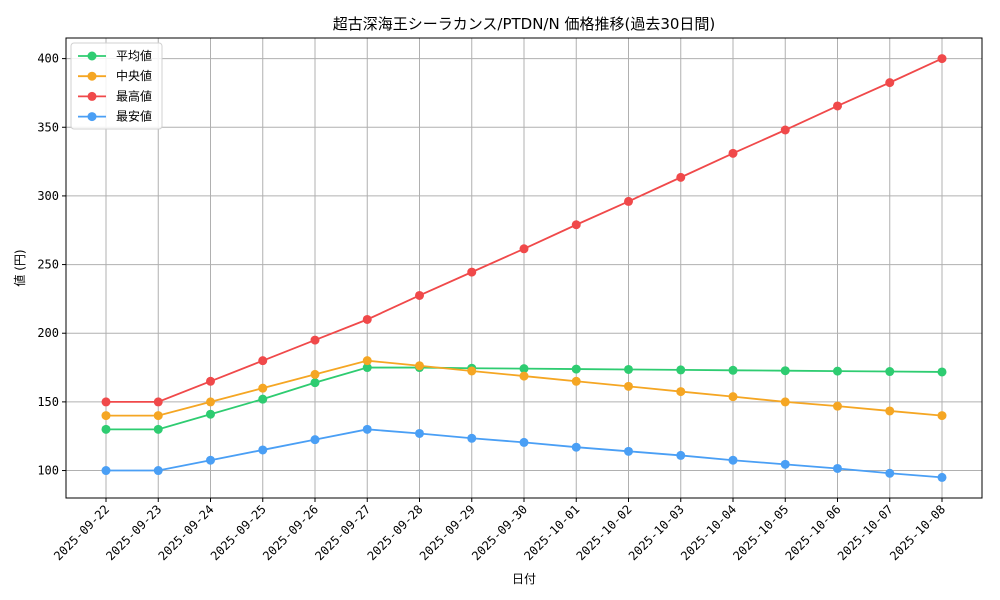  What do you see at coordinates (48, 333) in the screenshot?
I see `y-tick-label: 200` at bounding box center [48, 333].